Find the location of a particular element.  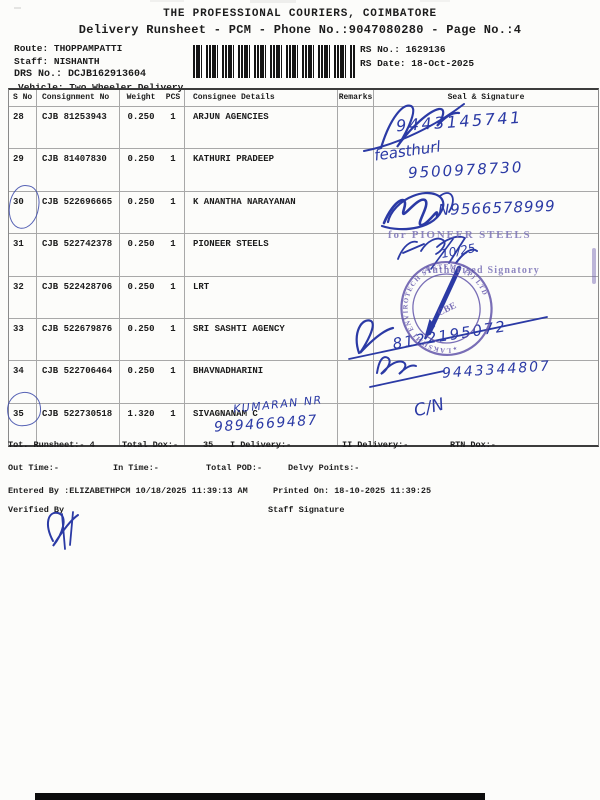

stamp-center-text: CBE is located at coordinates (447, 310).